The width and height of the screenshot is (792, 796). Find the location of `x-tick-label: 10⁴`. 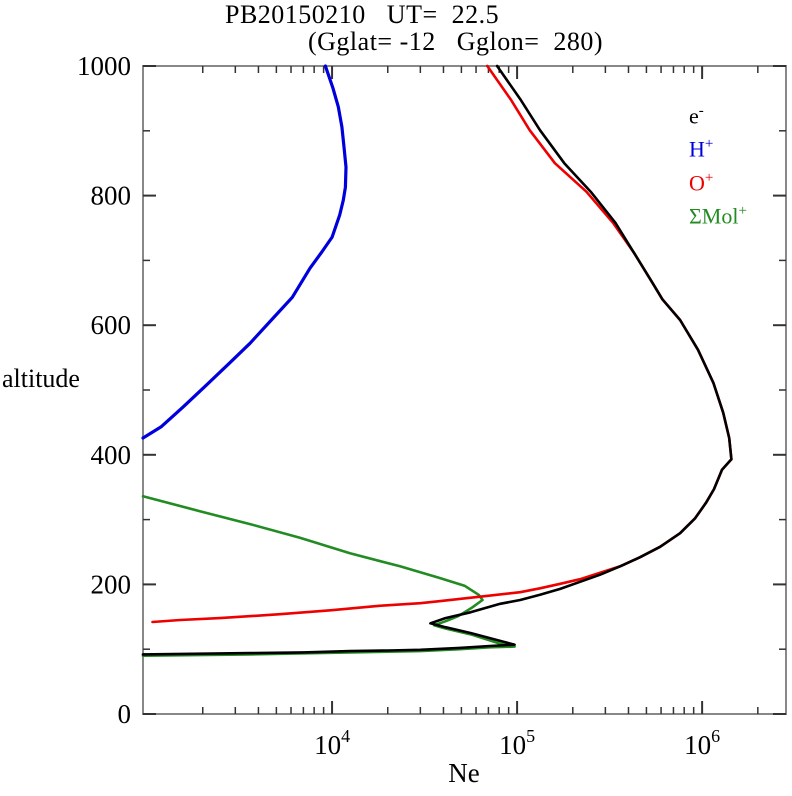

x-tick-label: 10⁴ is located at coordinates (332, 743).